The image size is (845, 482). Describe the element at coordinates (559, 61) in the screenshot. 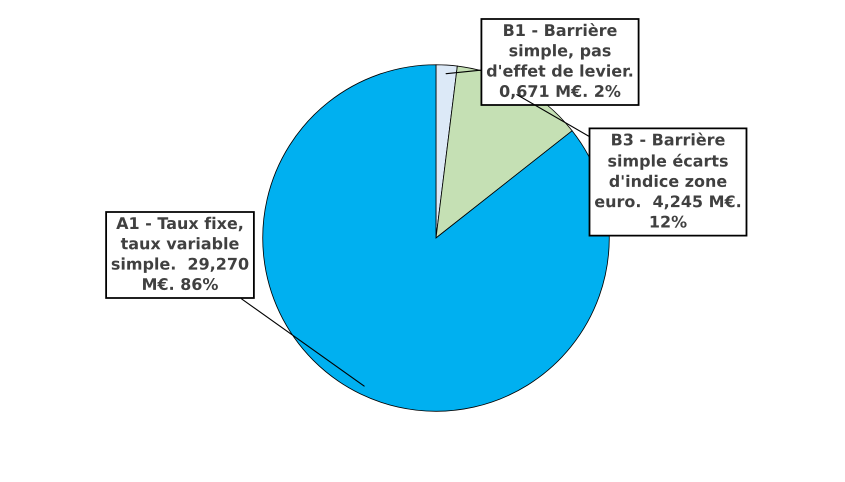

I see `slice-label: B1 - Barrière simple, pas d'effet de levier. 0,671 M€. 2%` at that location.